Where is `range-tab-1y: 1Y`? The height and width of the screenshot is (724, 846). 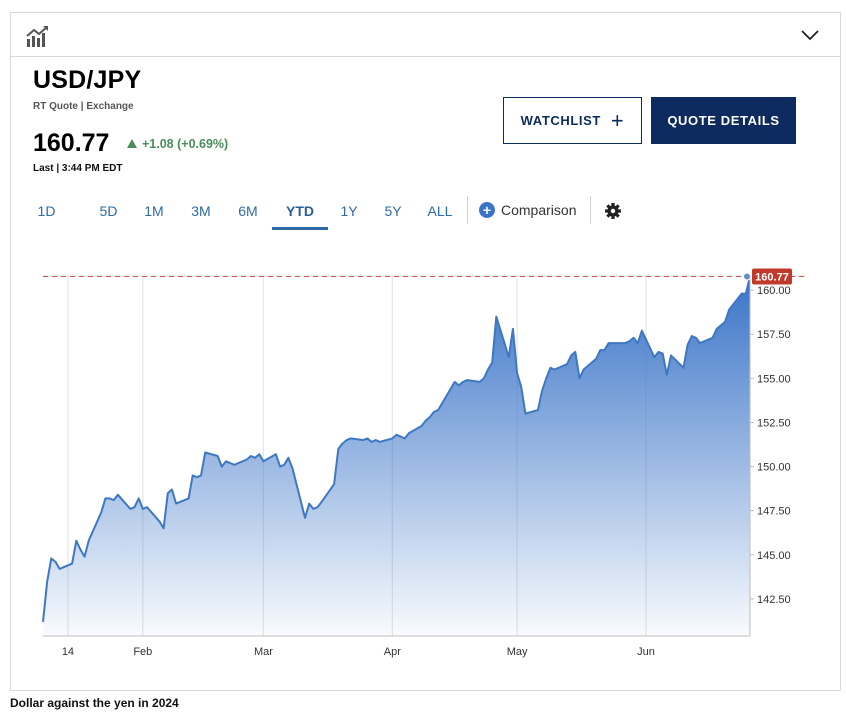 range-tab-1y: 1Y is located at coordinates (349, 211).